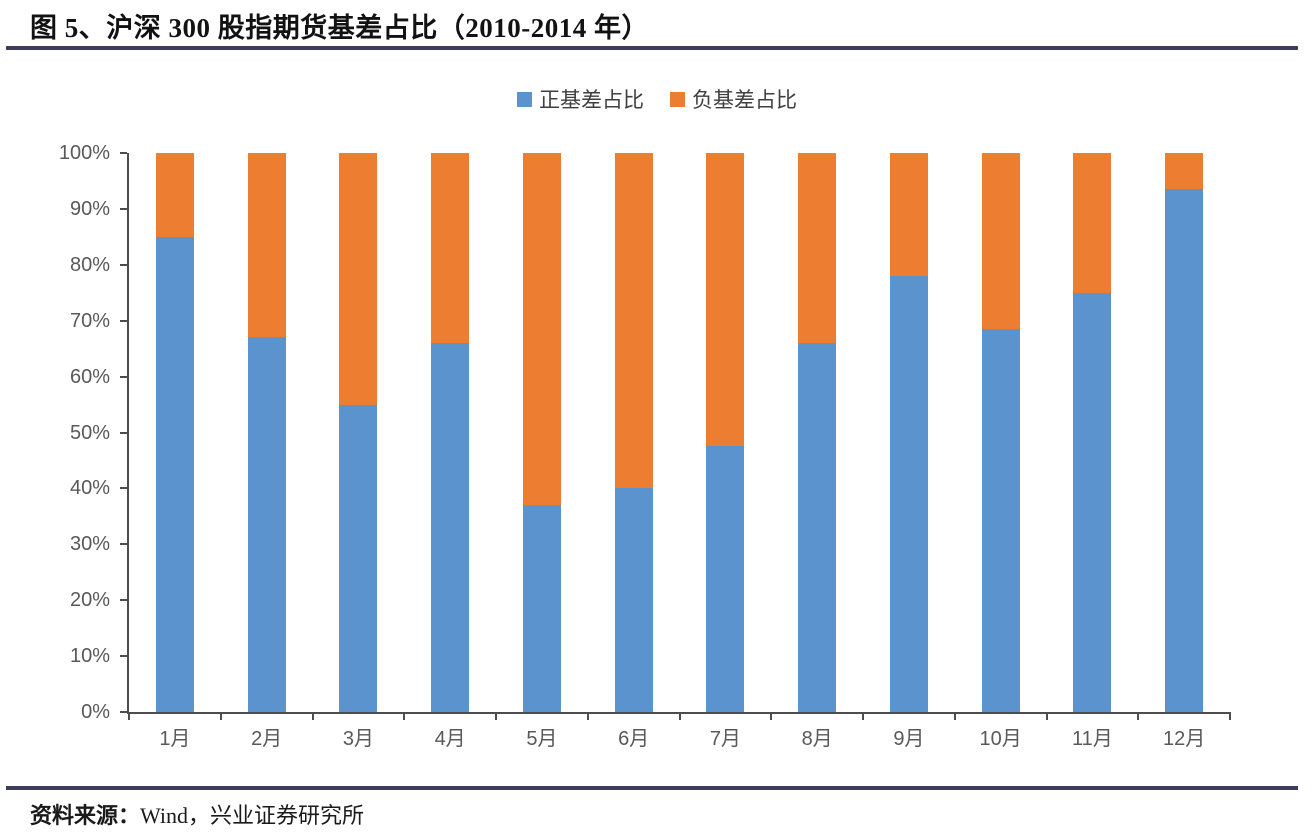  I want to click on y-axis-tick-label: 0%, so click(95, 712).